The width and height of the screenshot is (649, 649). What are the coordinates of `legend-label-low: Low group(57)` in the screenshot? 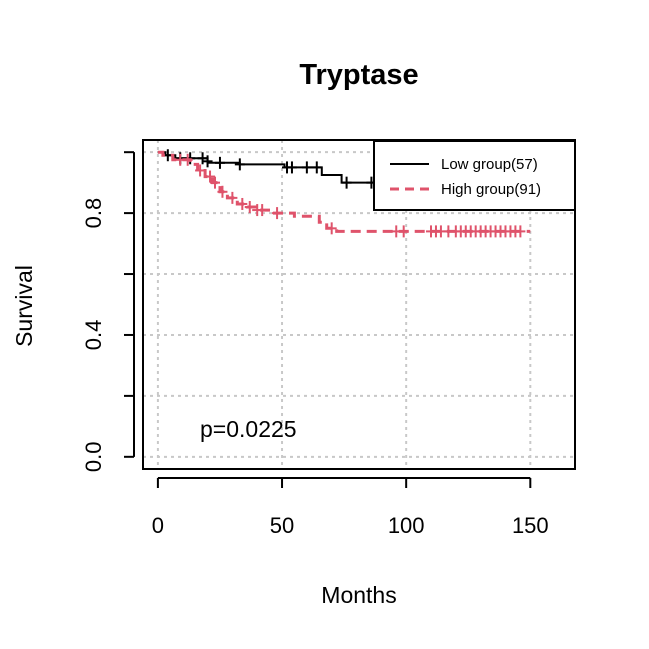 It's located at (489, 164).